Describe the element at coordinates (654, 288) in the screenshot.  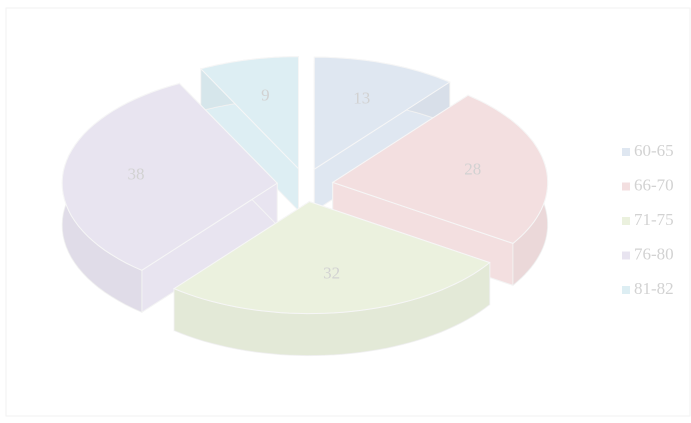
I see `legend-label: 81-82` at that location.